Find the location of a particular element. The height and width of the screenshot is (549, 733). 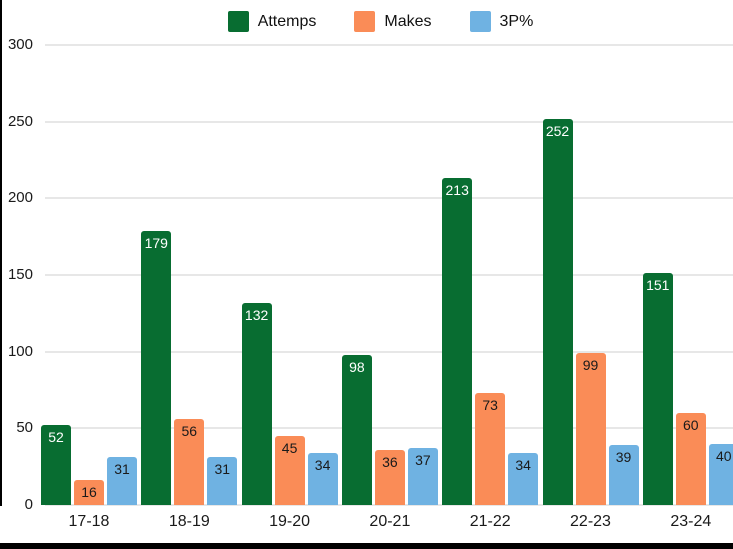

bar-value-label: 213 is located at coordinates (457, 190).